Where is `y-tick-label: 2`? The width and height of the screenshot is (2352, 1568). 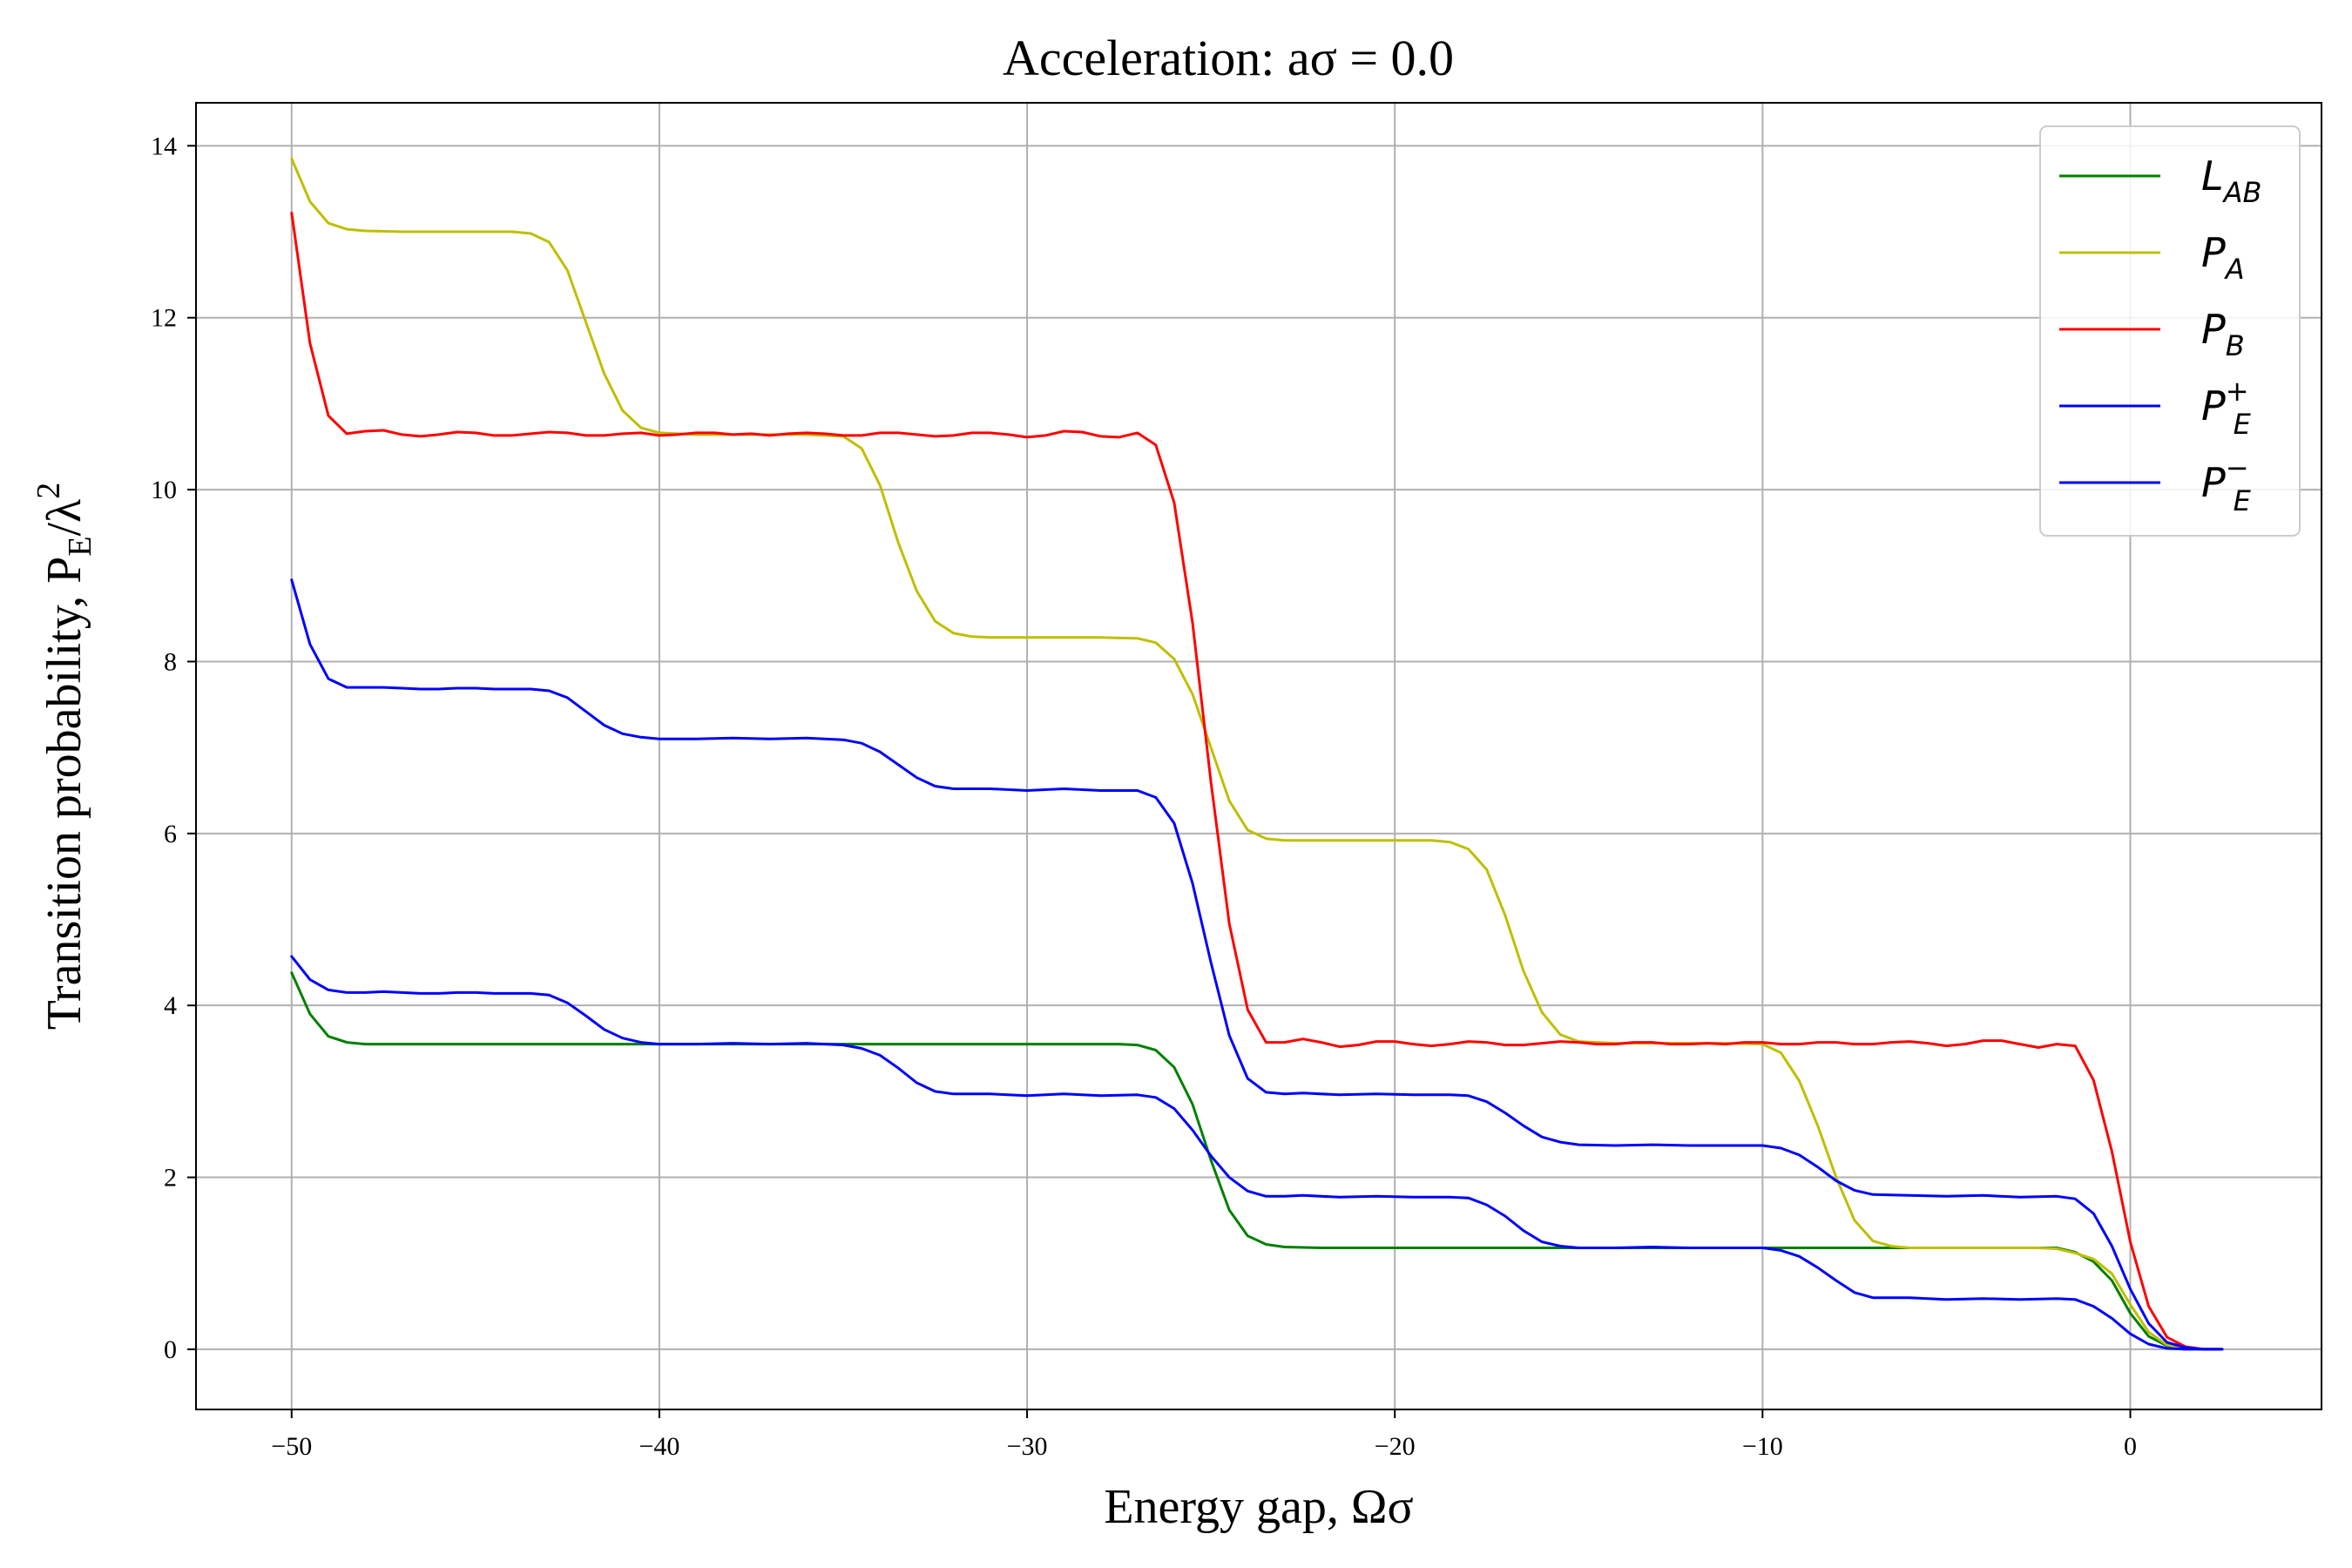
y-tick-label: 2 is located at coordinates (170, 1178).